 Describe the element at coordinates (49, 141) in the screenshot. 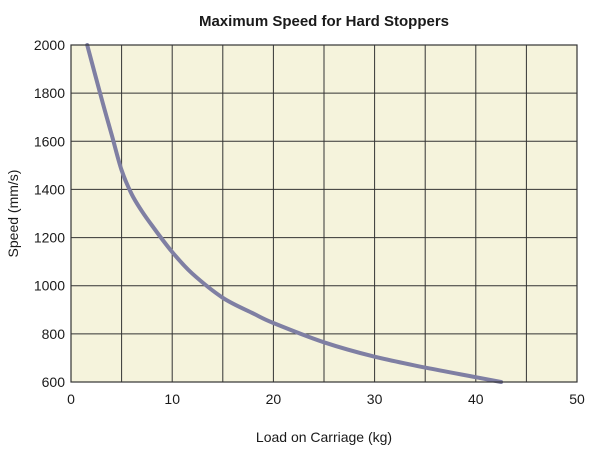

I see `y-tick-label: 1600` at that location.